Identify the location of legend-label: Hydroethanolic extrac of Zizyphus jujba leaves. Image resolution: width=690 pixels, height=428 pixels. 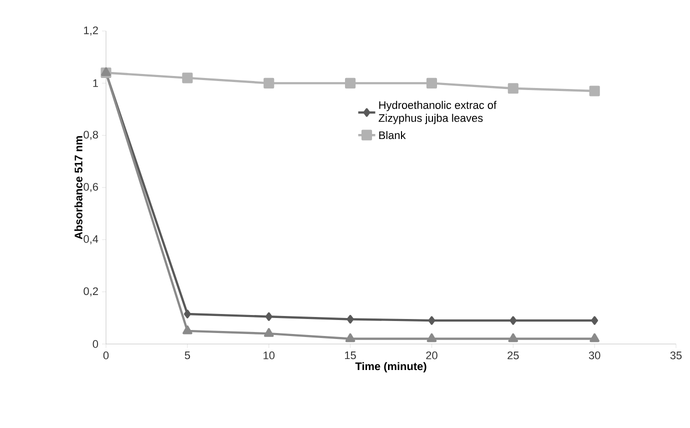
(437, 112).